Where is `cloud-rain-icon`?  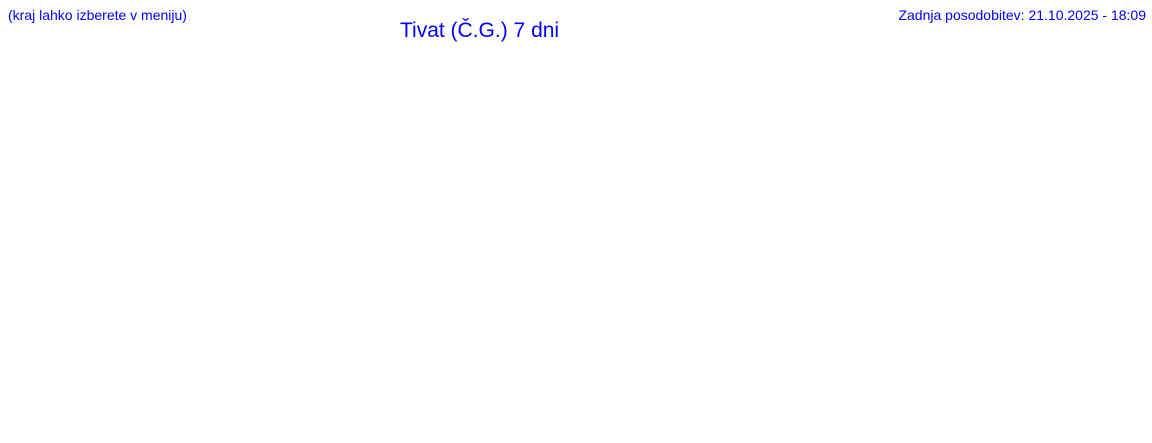
cloud-rain-icon is located at coordinates (251, 118).